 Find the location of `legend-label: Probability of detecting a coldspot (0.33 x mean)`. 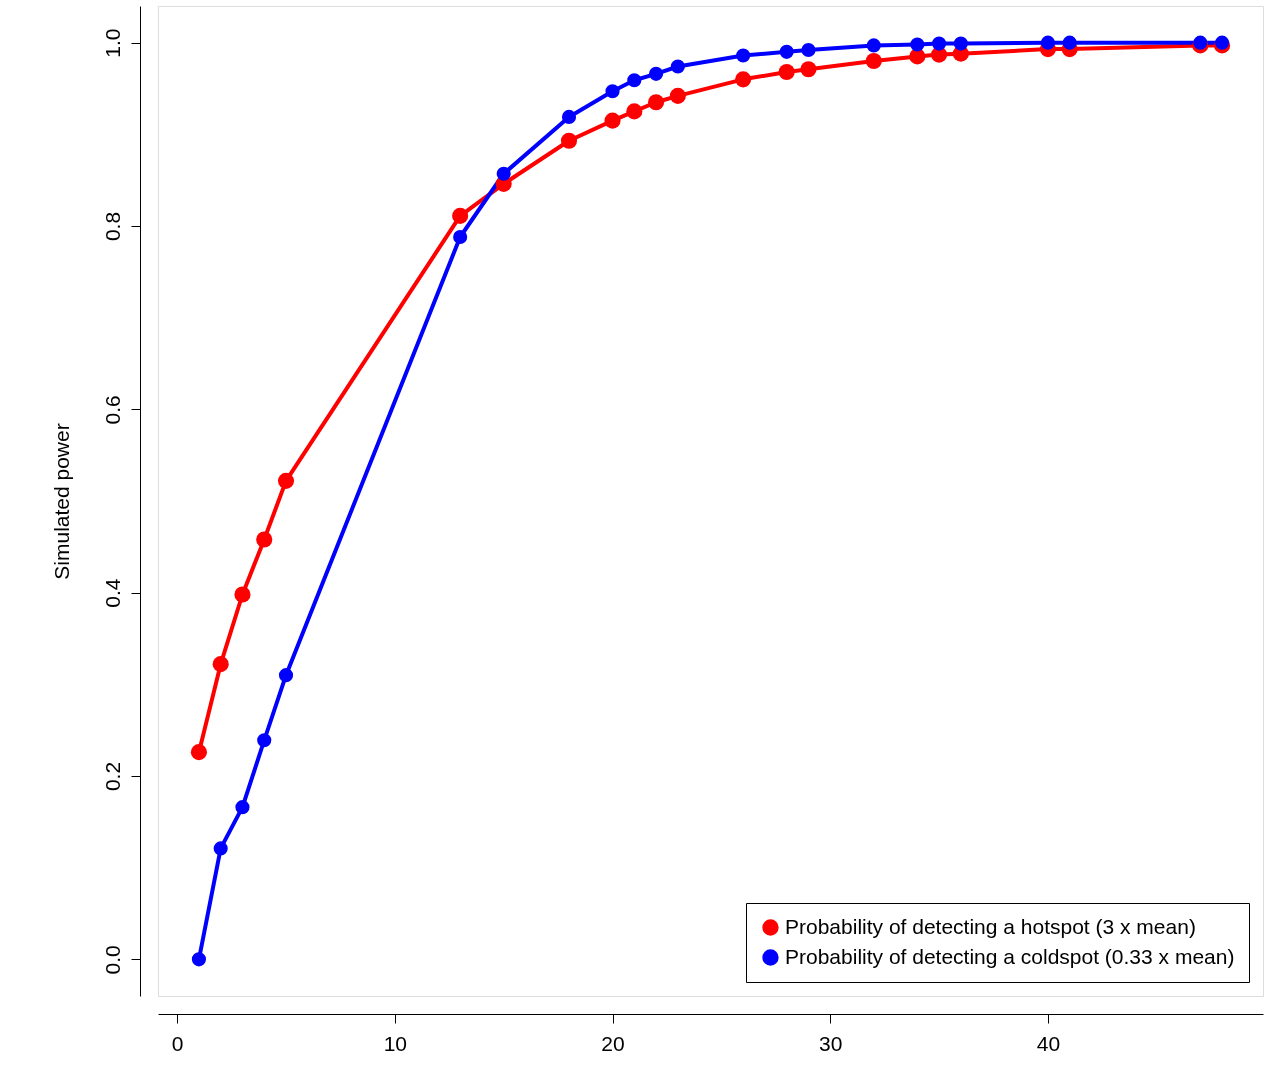

legend-label: Probability of detecting a coldspot (0.33 x mean) is located at coordinates (1010, 956).